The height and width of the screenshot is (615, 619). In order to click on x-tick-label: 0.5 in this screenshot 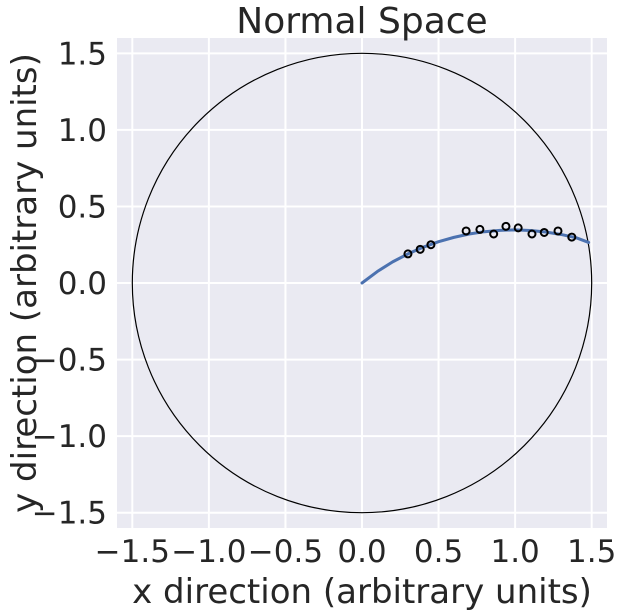, I will do `click(438, 552)`.